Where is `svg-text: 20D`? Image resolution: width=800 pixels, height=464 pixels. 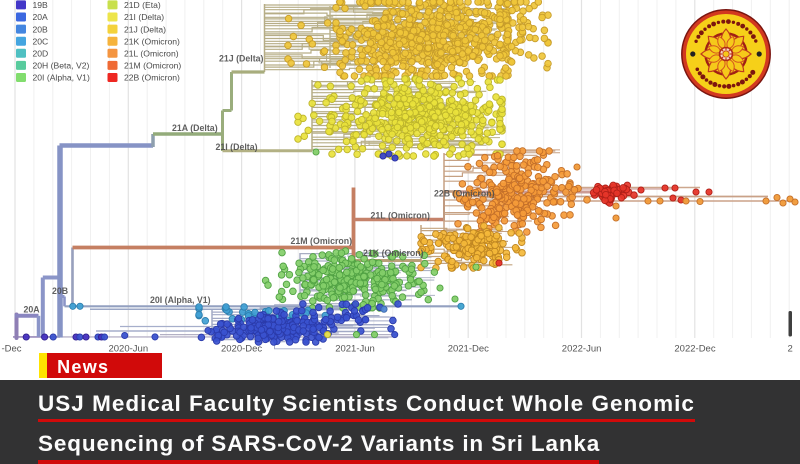 svg-text: 20D is located at coordinates (41, 54).